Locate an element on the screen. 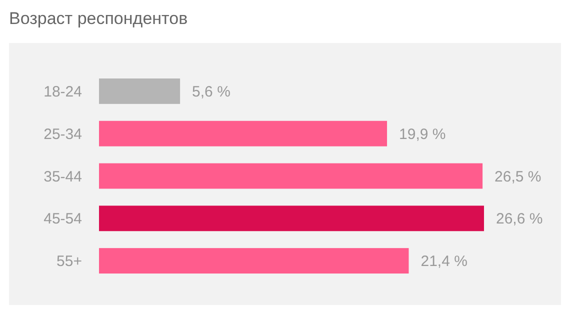 The width and height of the screenshot is (570, 321). chart-title: Возраст респондентов is located at coordinates (98, 18).